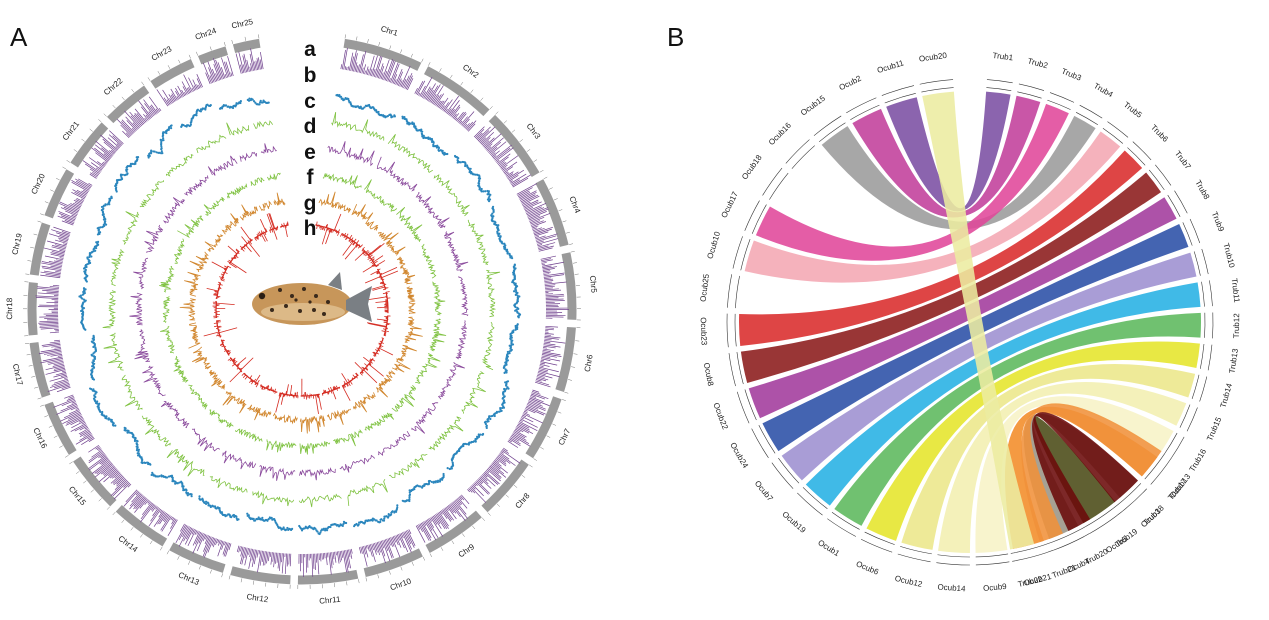  What do you see at coordinates (730, 205) in the screenshot?
I see `ocub-chromosome-label: Ocub17` at bounding box center [730, 205].